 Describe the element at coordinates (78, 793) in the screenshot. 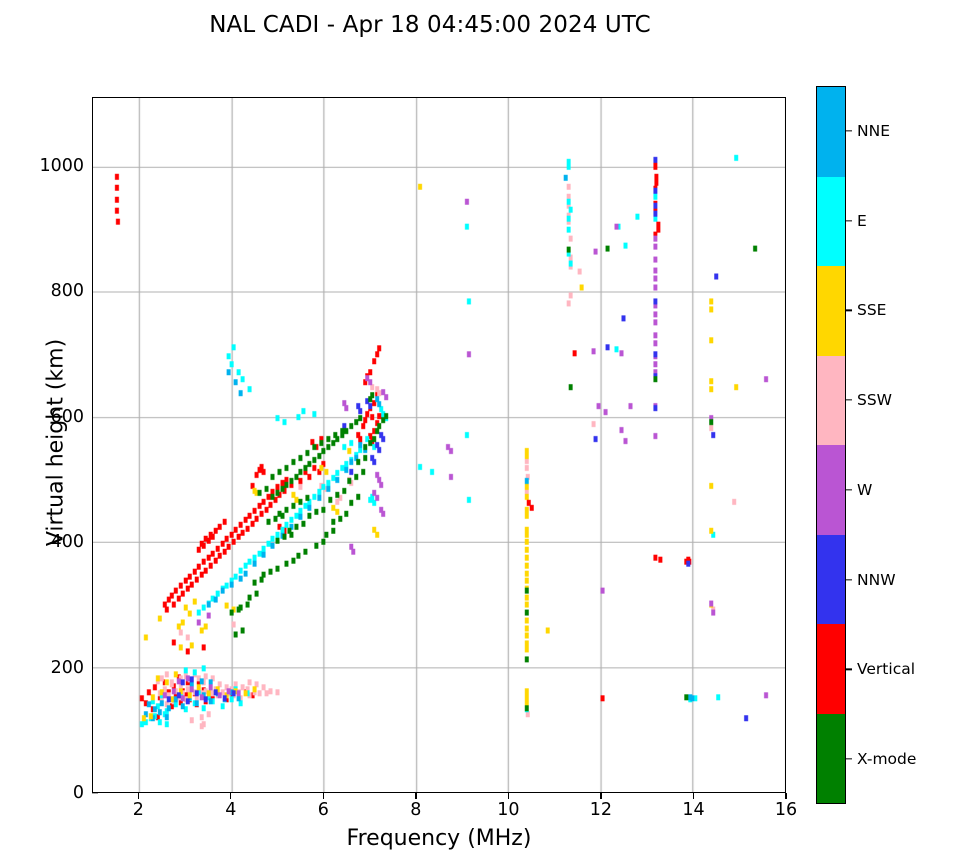

I see `y-tick-label: 0` at that location.